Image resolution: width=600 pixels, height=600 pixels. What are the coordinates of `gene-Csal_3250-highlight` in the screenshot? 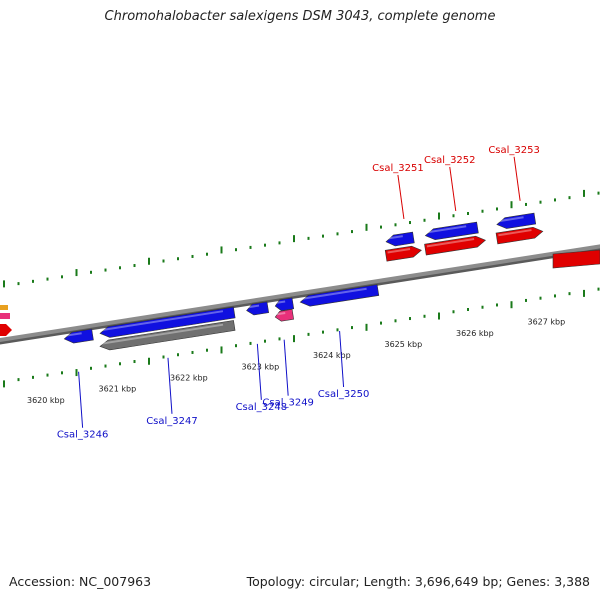 It's located at (334, 293).